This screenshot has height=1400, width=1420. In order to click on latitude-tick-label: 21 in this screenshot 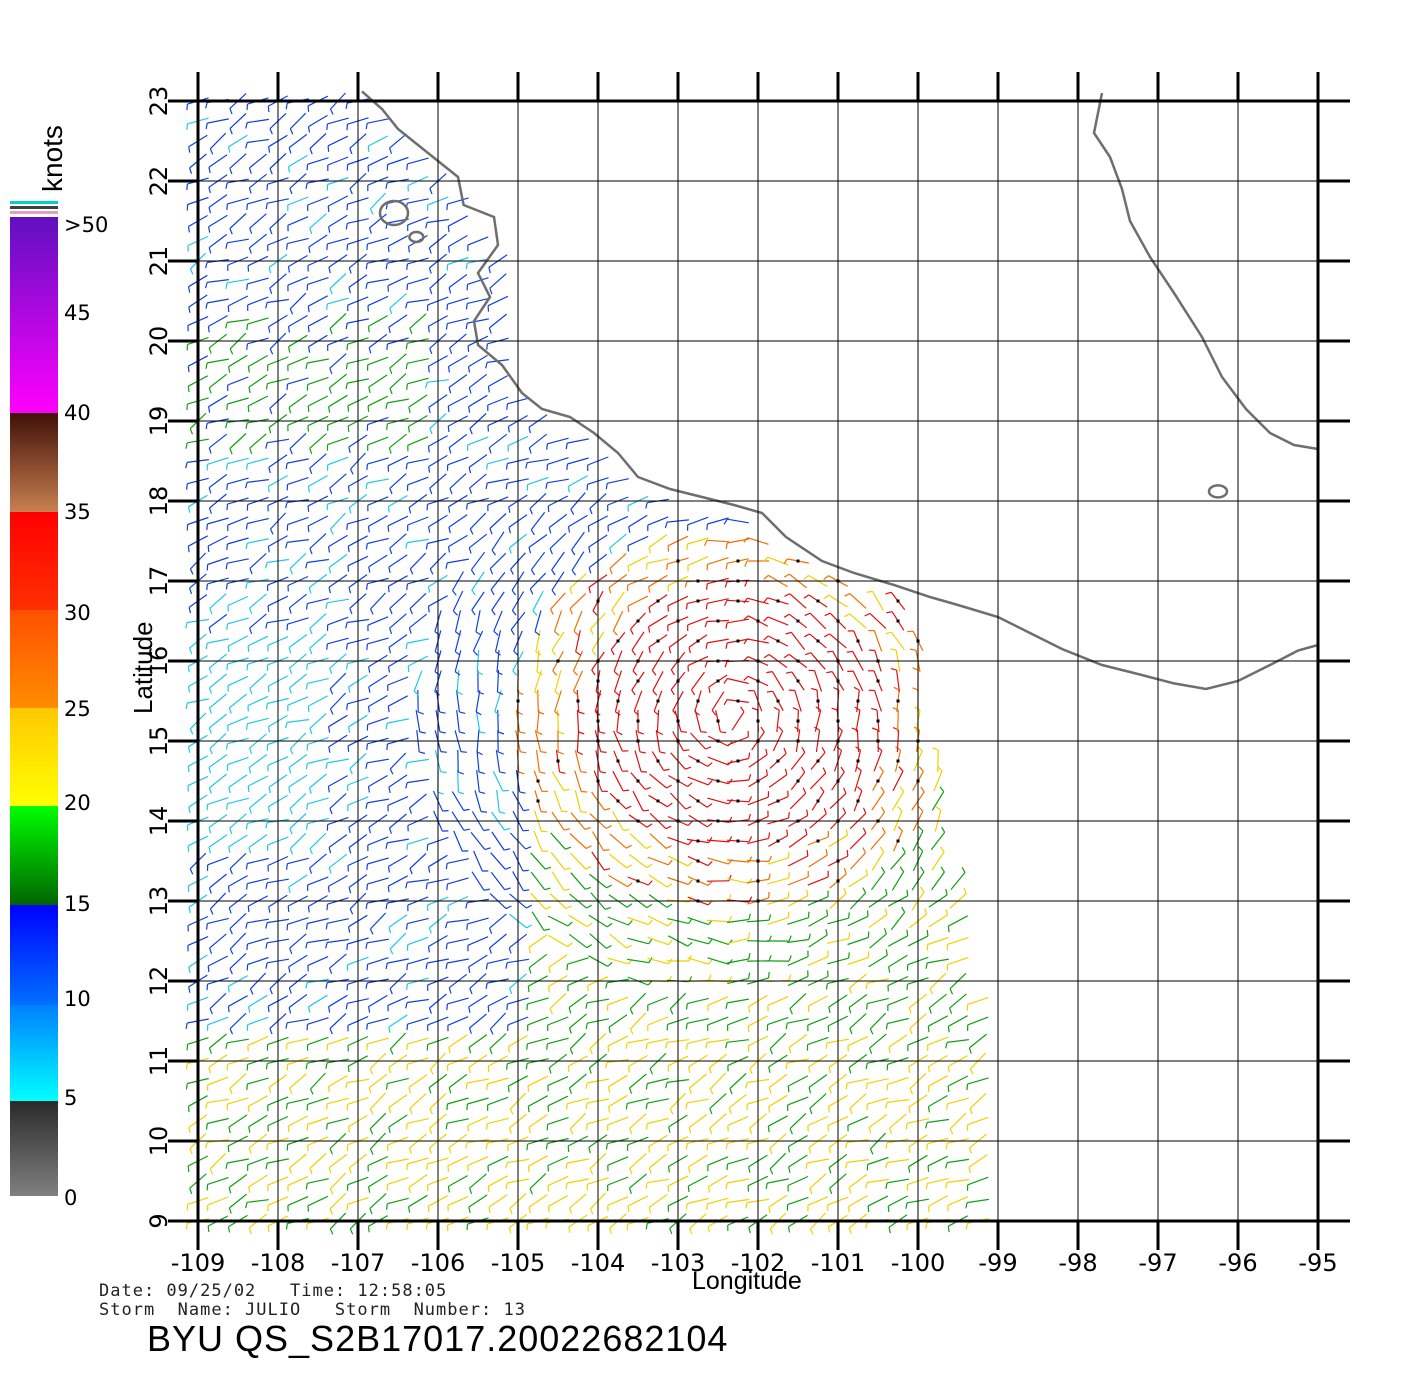, I will do `click(159, 261)`.